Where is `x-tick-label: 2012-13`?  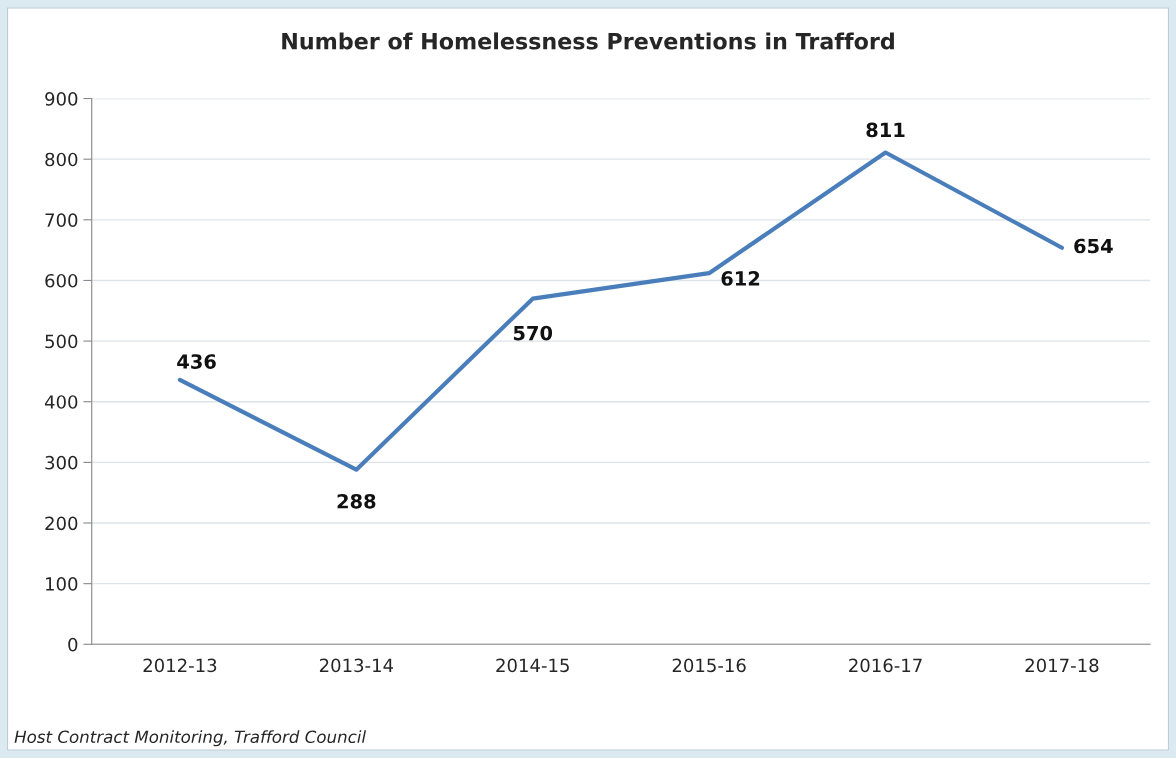 x-tick-label: 2012-13 is located at coordinates (180, 665).